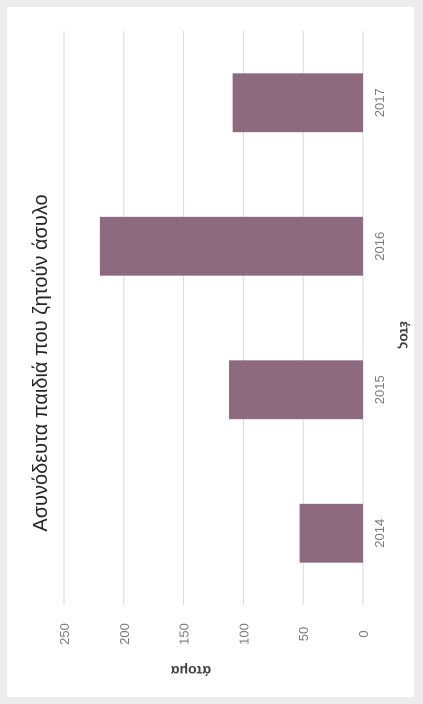 This screenshot has width=423, height=704. Describe the element at coordinates (363, 633) in the screenshot. I see `value-tick-label: 0` at that location.